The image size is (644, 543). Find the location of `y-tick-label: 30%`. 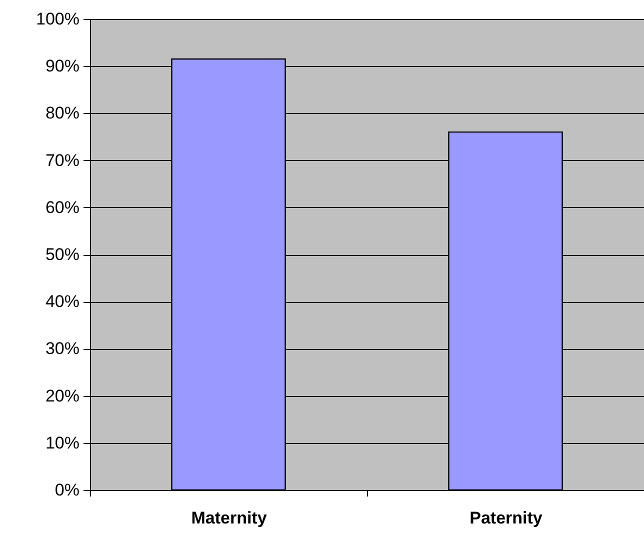

y-tick-label: 30% is located at coordinates (62, 348).